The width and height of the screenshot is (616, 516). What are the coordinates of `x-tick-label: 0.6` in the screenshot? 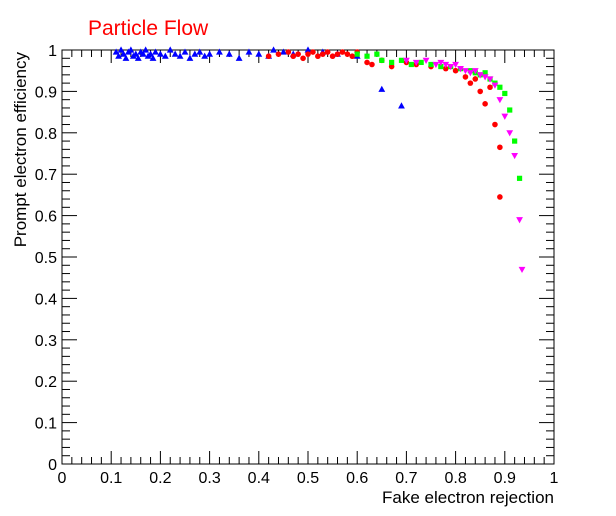 It's located at (357, 478).